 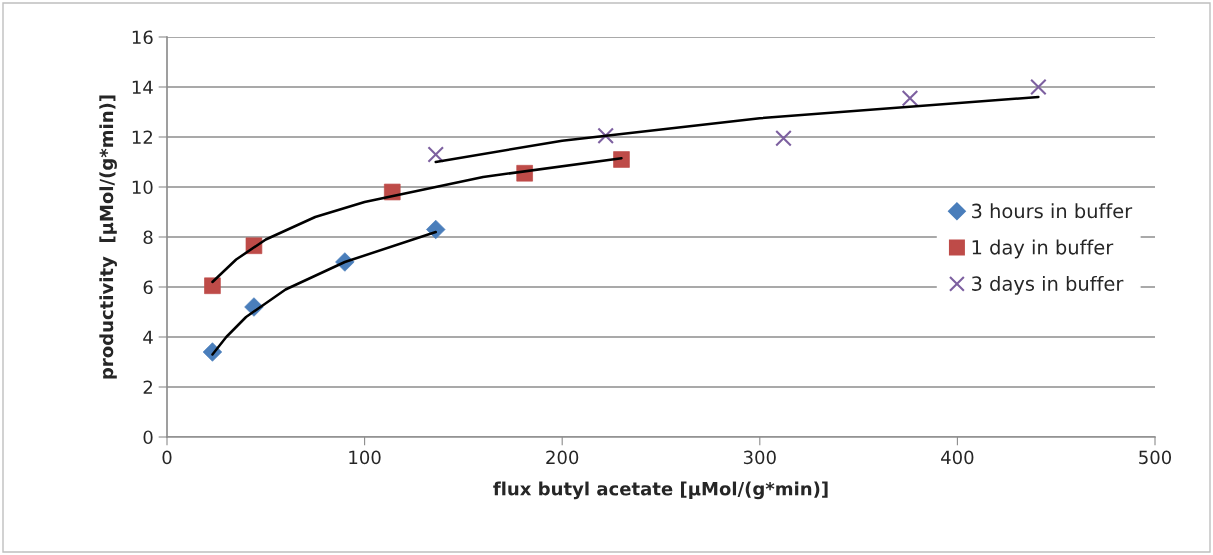 I want to click on legend-label: 1 day in buffer, so click(x=1043, y=249).